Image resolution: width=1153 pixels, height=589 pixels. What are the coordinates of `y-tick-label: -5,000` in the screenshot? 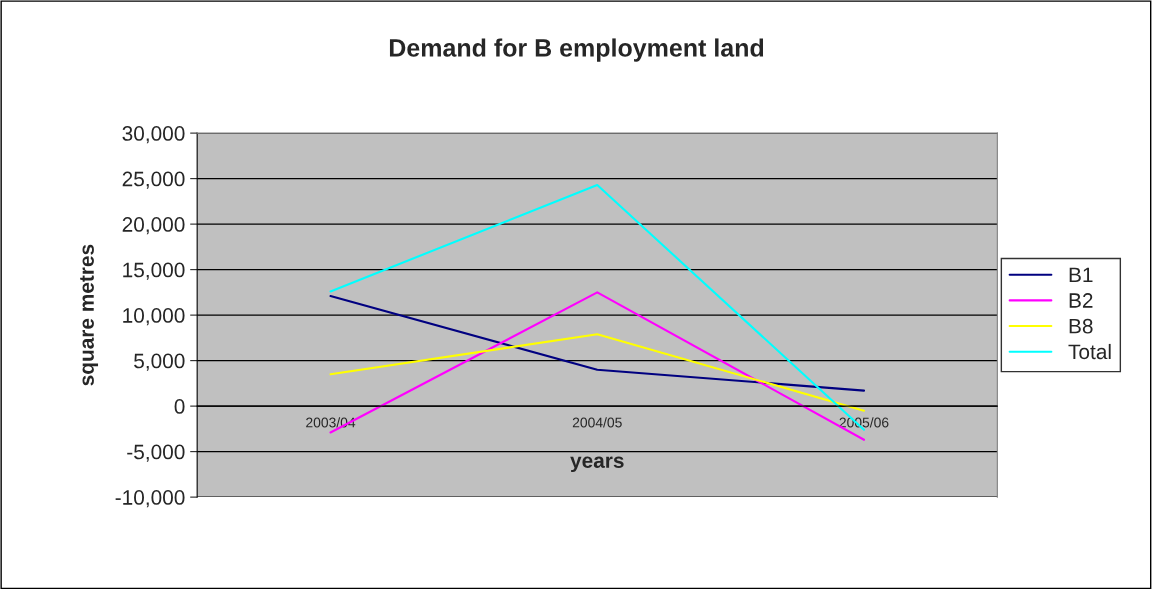 It's located at (156, 453).